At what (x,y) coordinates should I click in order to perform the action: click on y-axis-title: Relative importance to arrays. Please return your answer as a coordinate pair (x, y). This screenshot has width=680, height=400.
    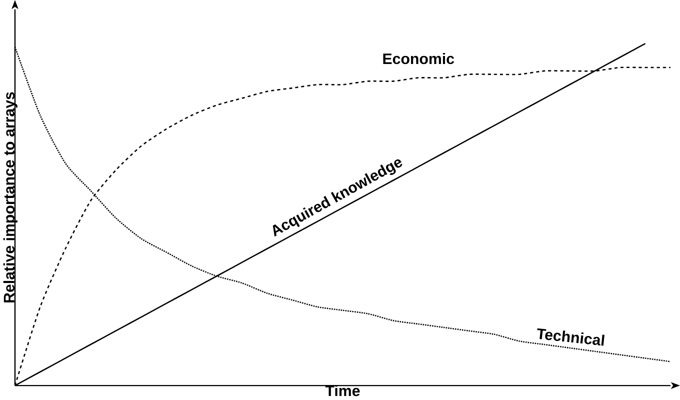
    Looking at the image, I should click on (10, 197).